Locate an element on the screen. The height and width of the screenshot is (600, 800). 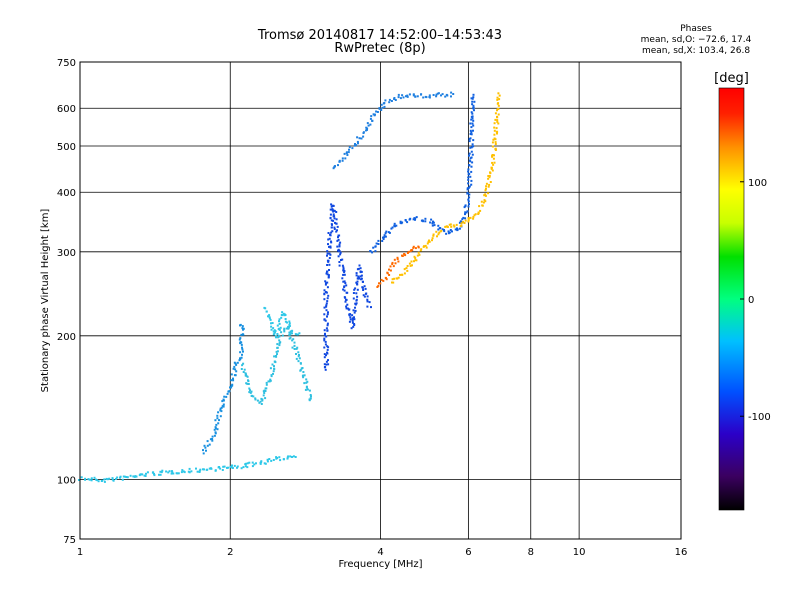
phase-colorbar: [deg] 100 0 -100 is located at coordinates (742, 291).